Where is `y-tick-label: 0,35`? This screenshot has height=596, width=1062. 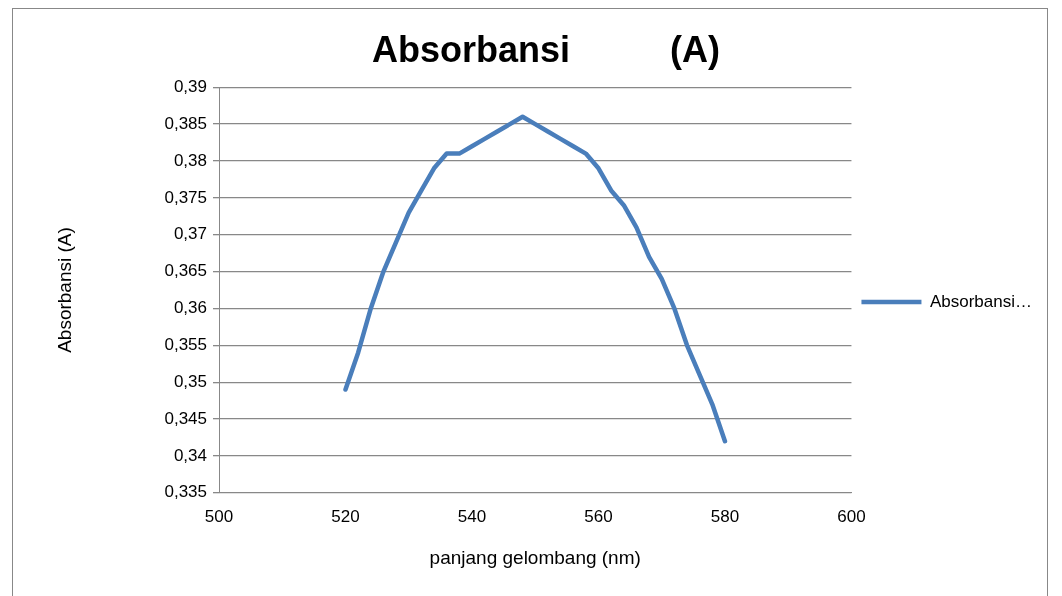 y-tick-label: 0,35 is located at coordinates (190, 381).